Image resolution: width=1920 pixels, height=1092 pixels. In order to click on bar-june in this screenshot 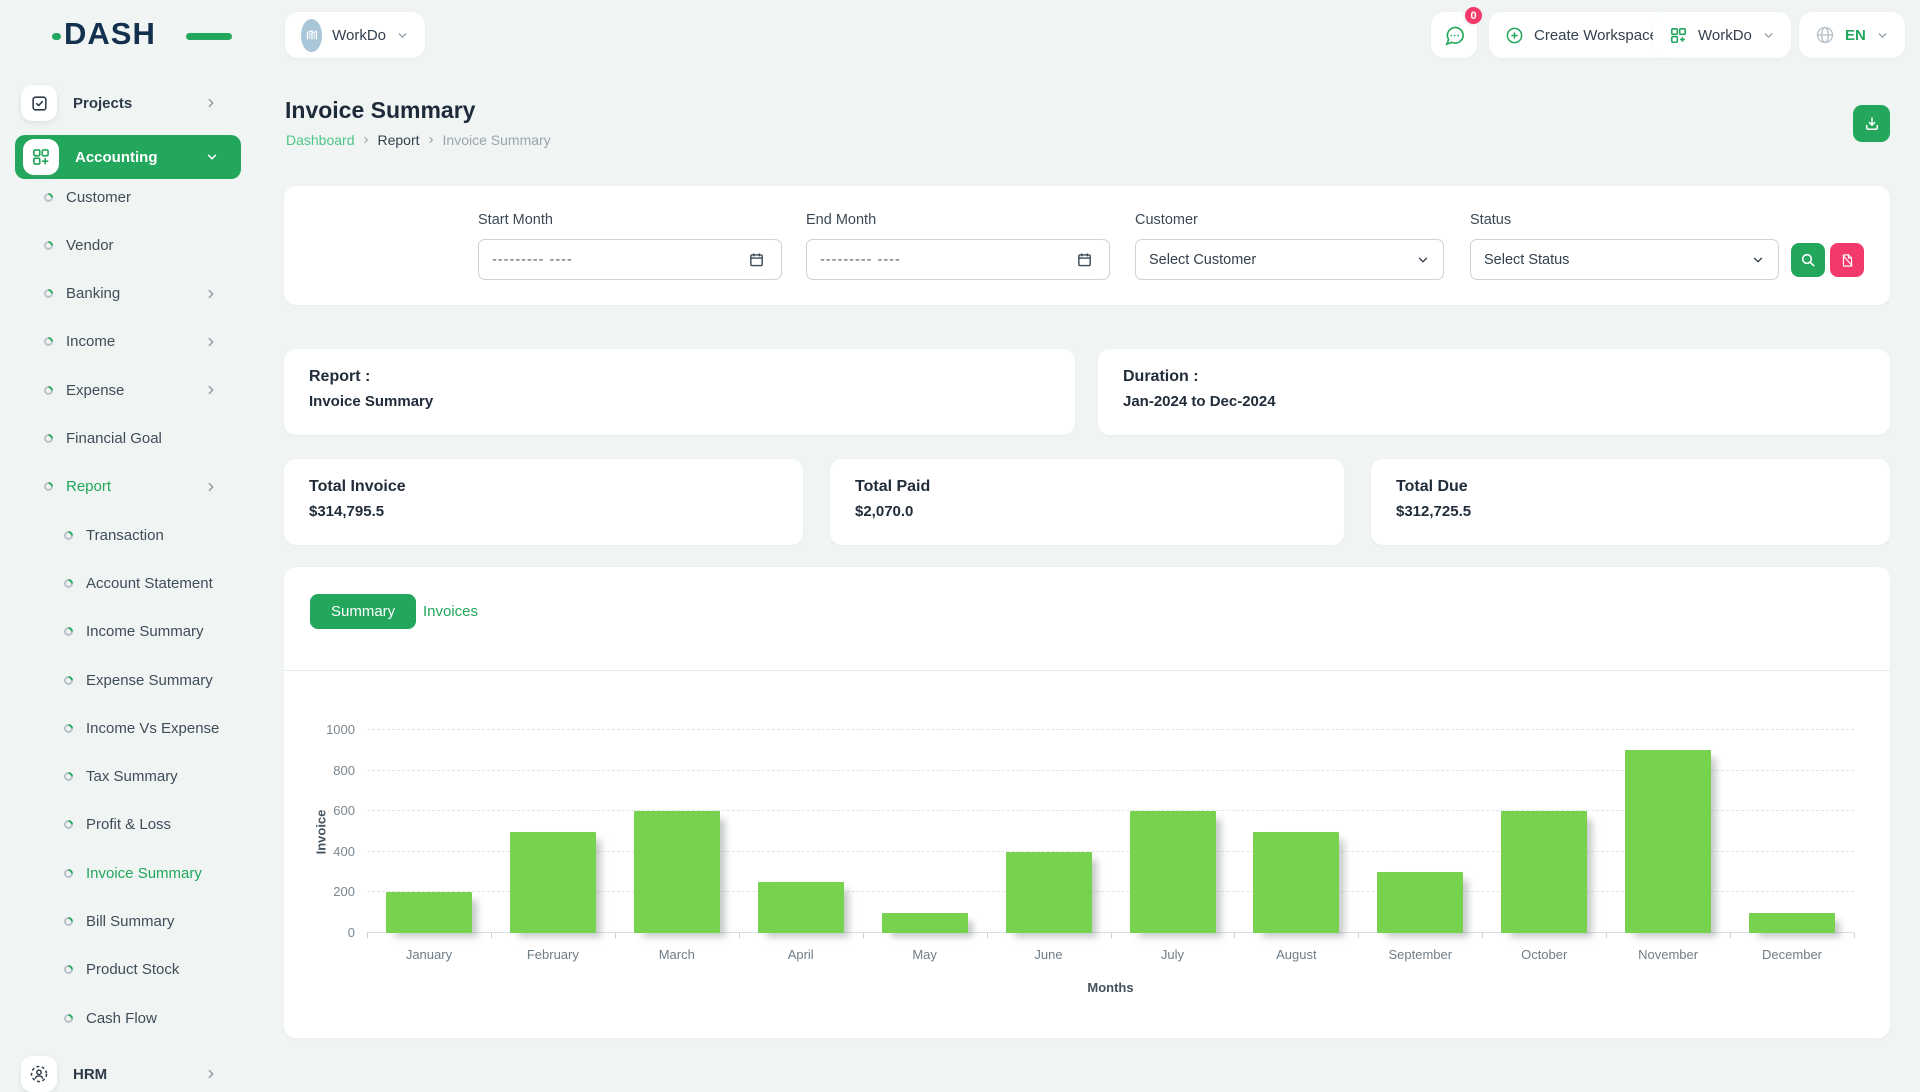, I will do `click(1048, 892)`.